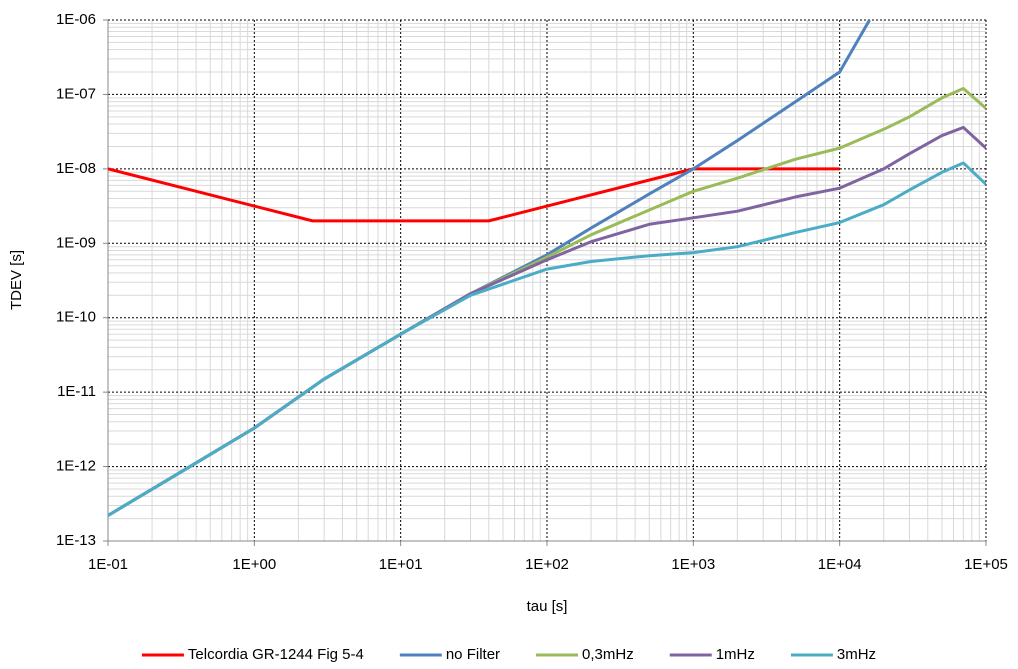 This screenshot has height=669, width=1018. I want to click on x-tick-label: 1E+04, so click(840, 564).